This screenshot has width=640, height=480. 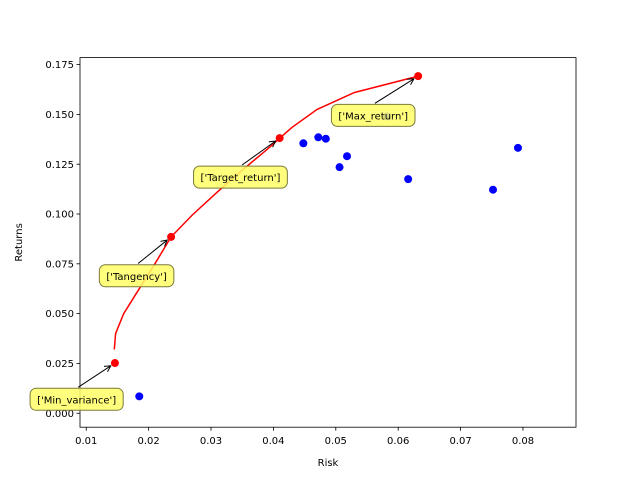 What do you see at coordinates (336, 441) in the screenshot?
I see `x-tick-label: 0.05` at bounding box center [336, 441].